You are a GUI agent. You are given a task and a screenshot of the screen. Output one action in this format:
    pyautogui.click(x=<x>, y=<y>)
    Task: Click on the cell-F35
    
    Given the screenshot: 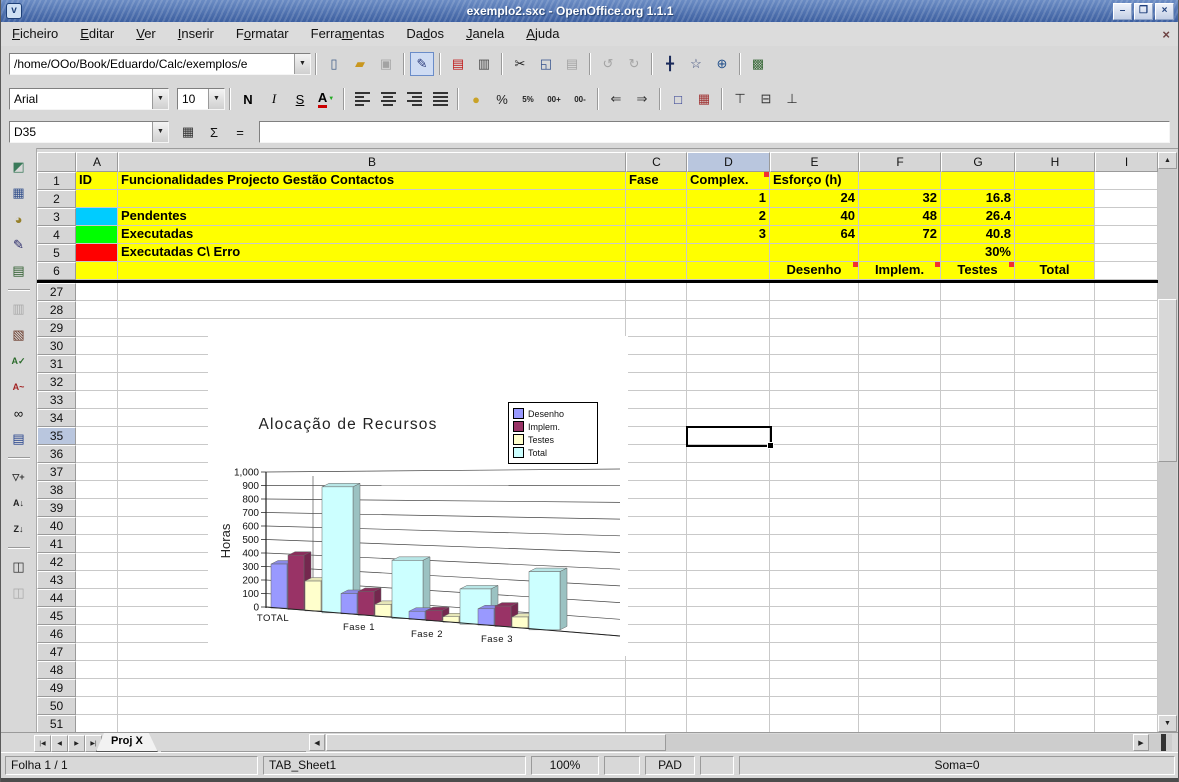 What is the action you would take?
    pyautogui.click(x=900, y=436)
    